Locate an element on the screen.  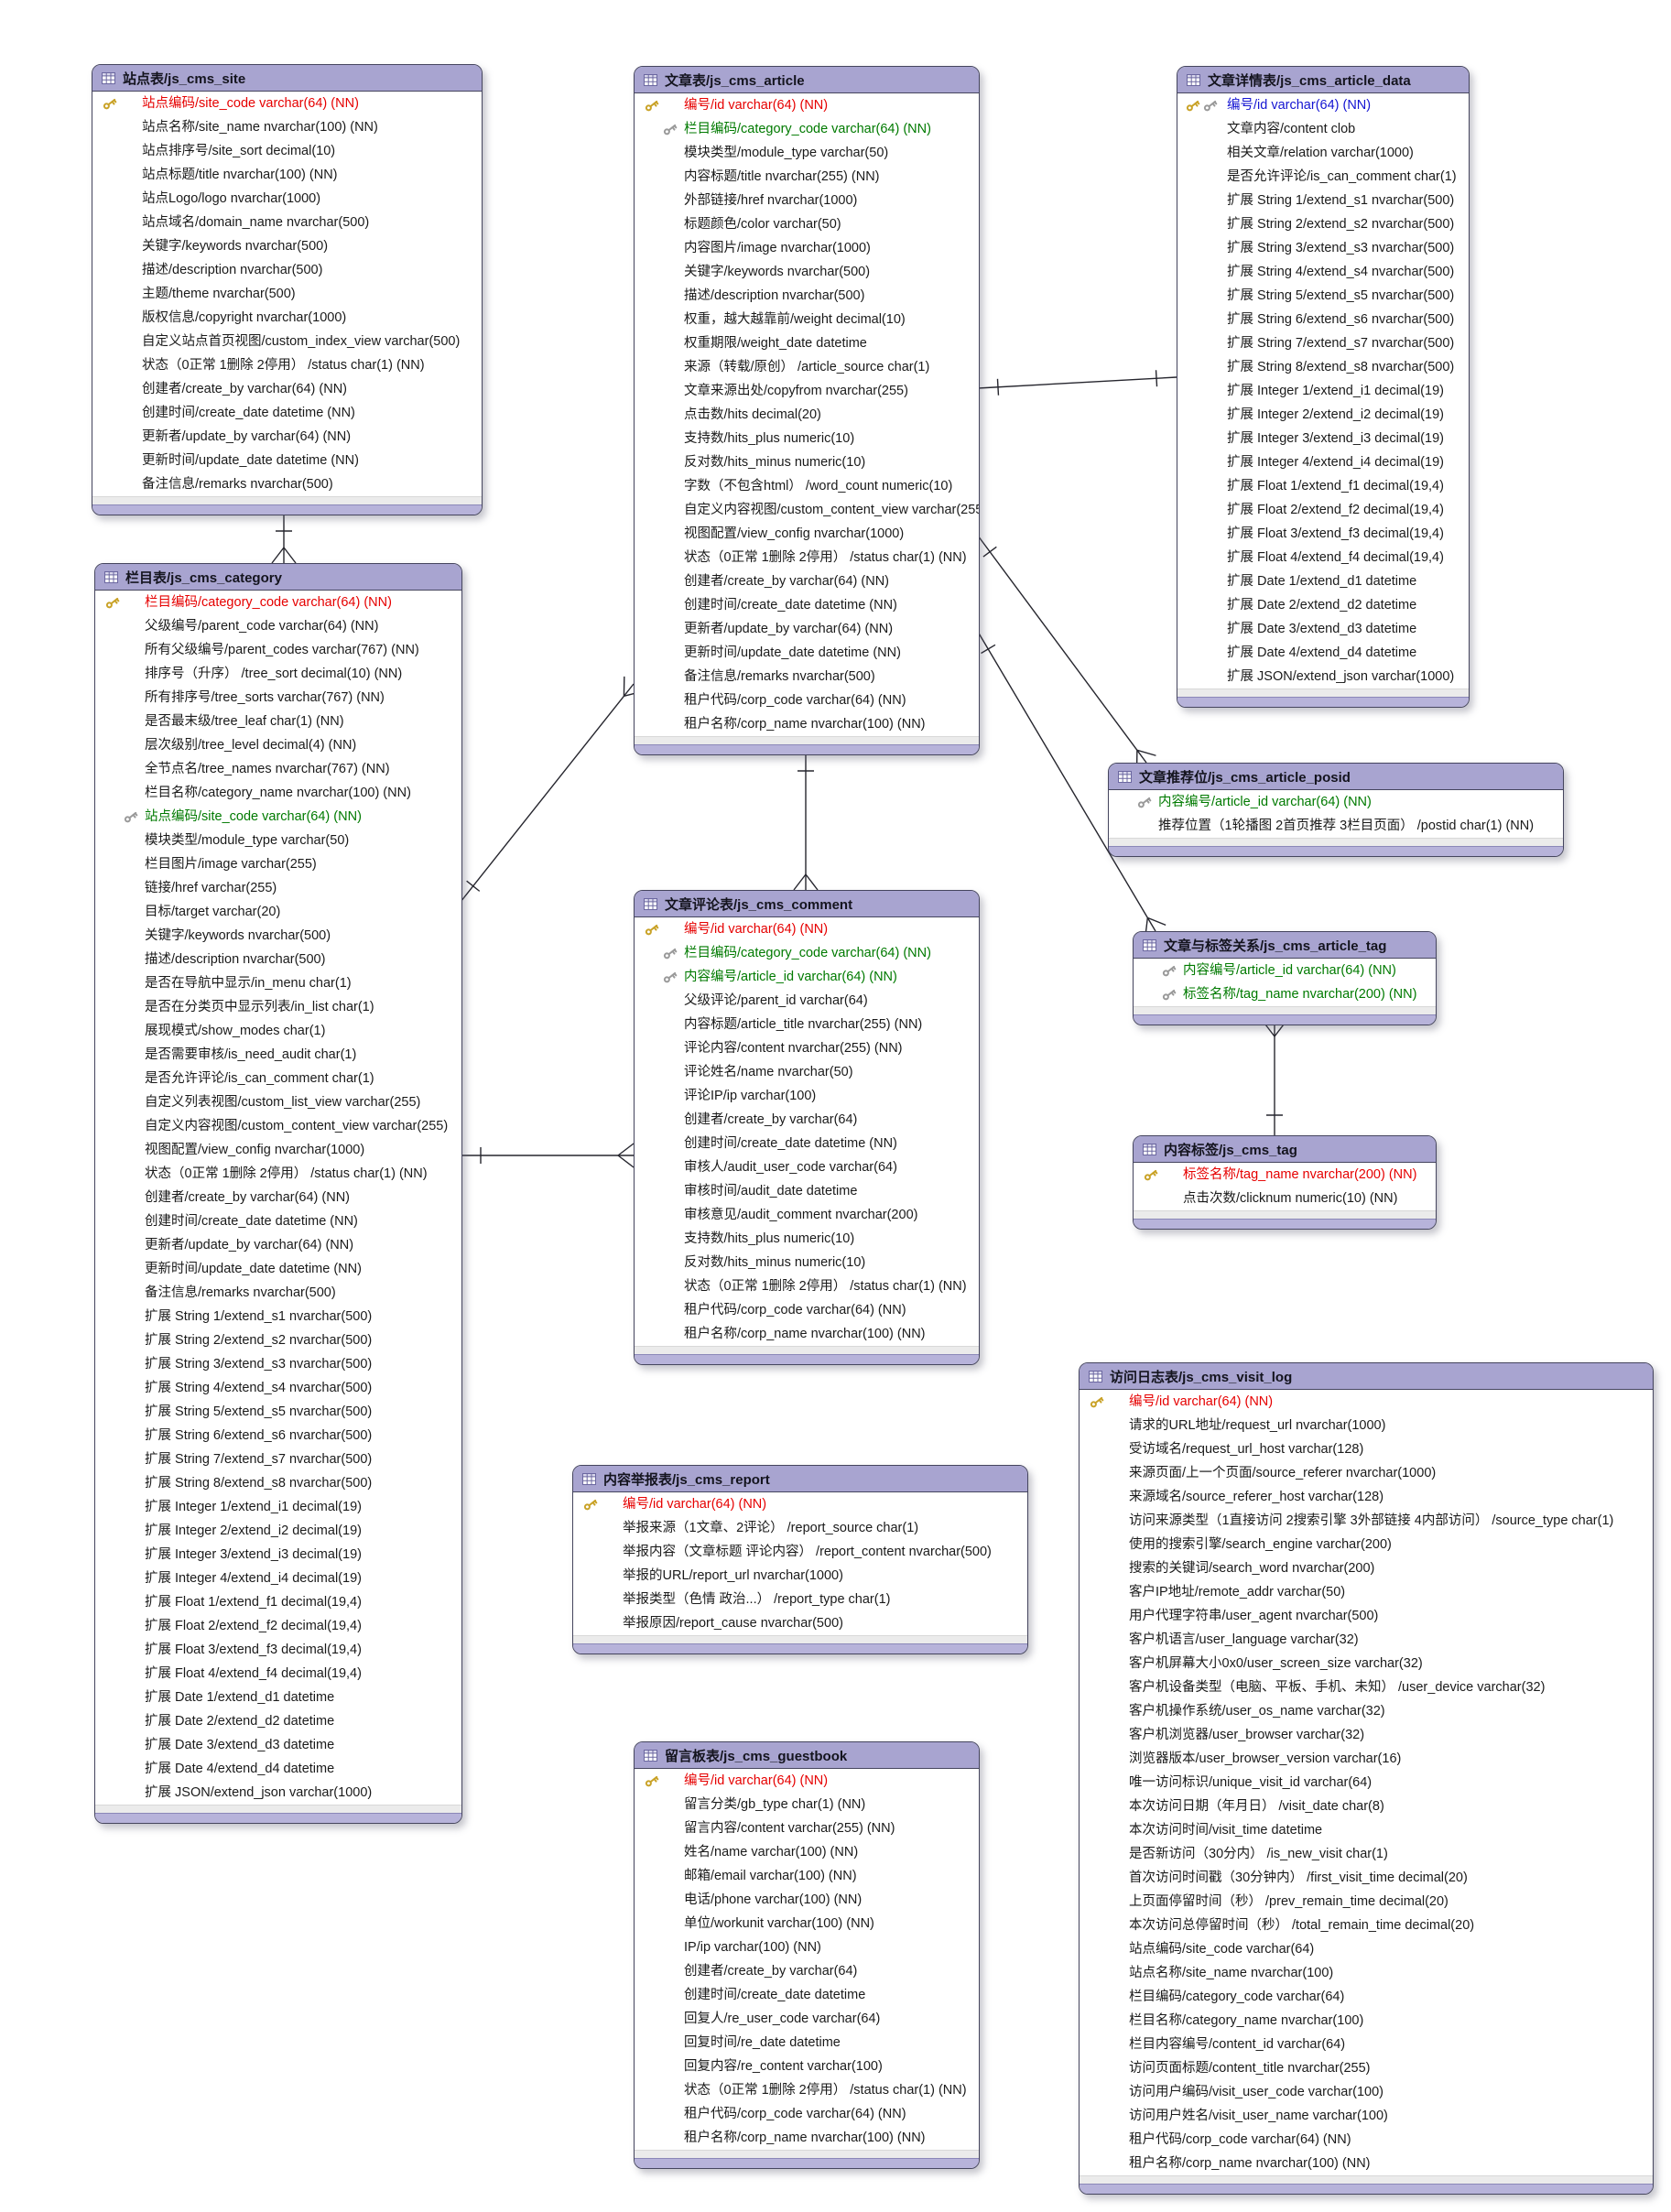
field-row: 是否新访问（30分内） /is_new_visit char(1) is located at coordinates (1366, 1854).